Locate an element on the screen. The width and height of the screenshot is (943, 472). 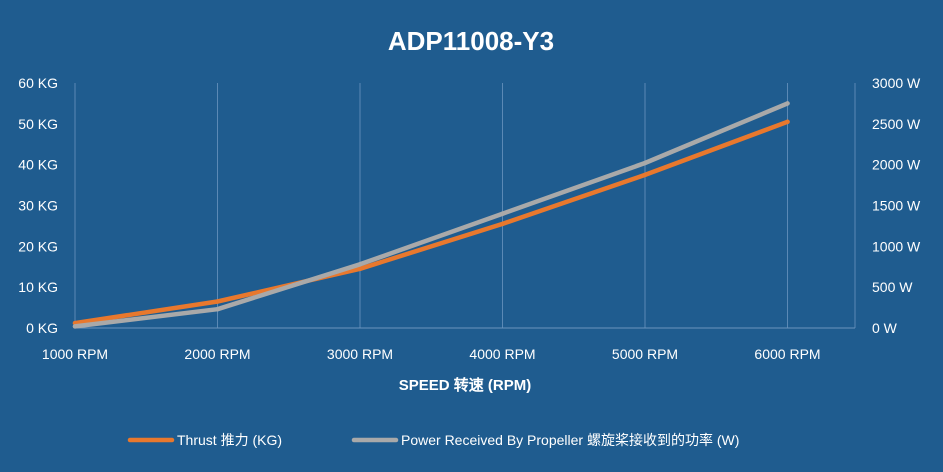
y-left-tick-label: 10 KG is located at coordinates (38, 287).